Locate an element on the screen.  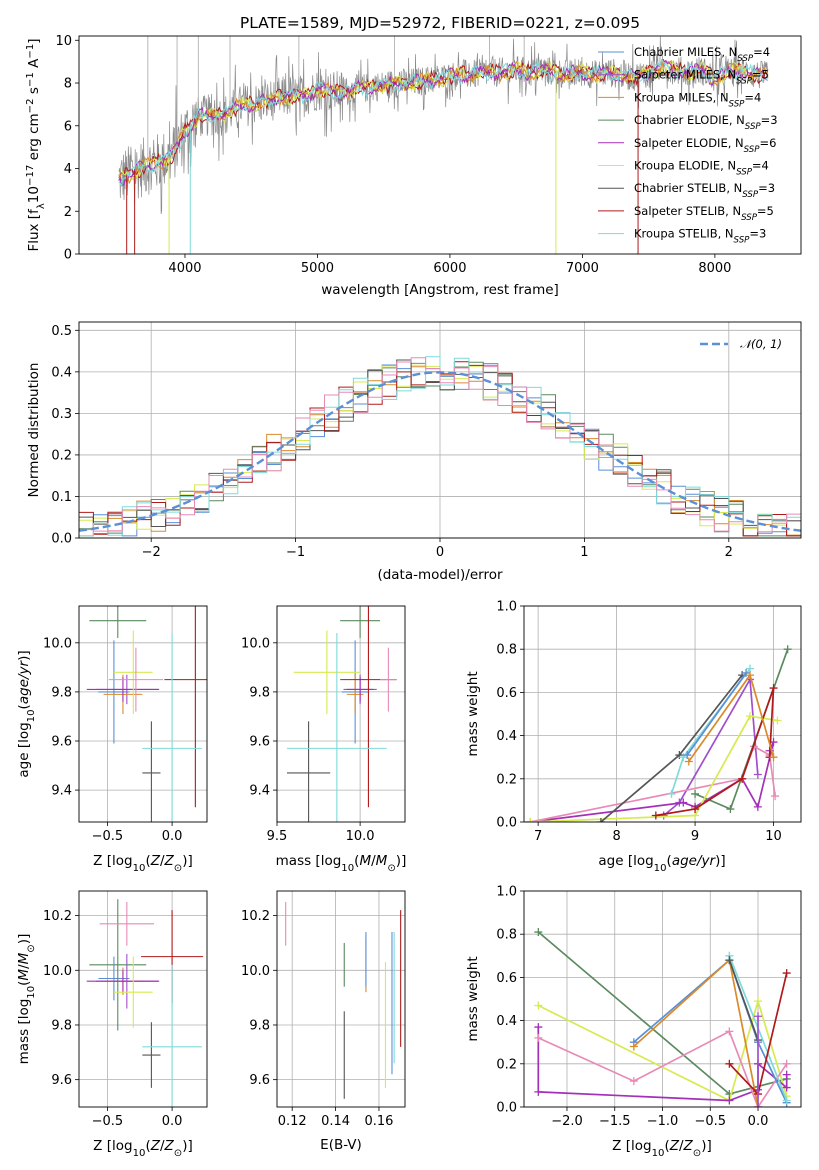
y-tick-label: 10.2 is located at coordinates (57, 916).